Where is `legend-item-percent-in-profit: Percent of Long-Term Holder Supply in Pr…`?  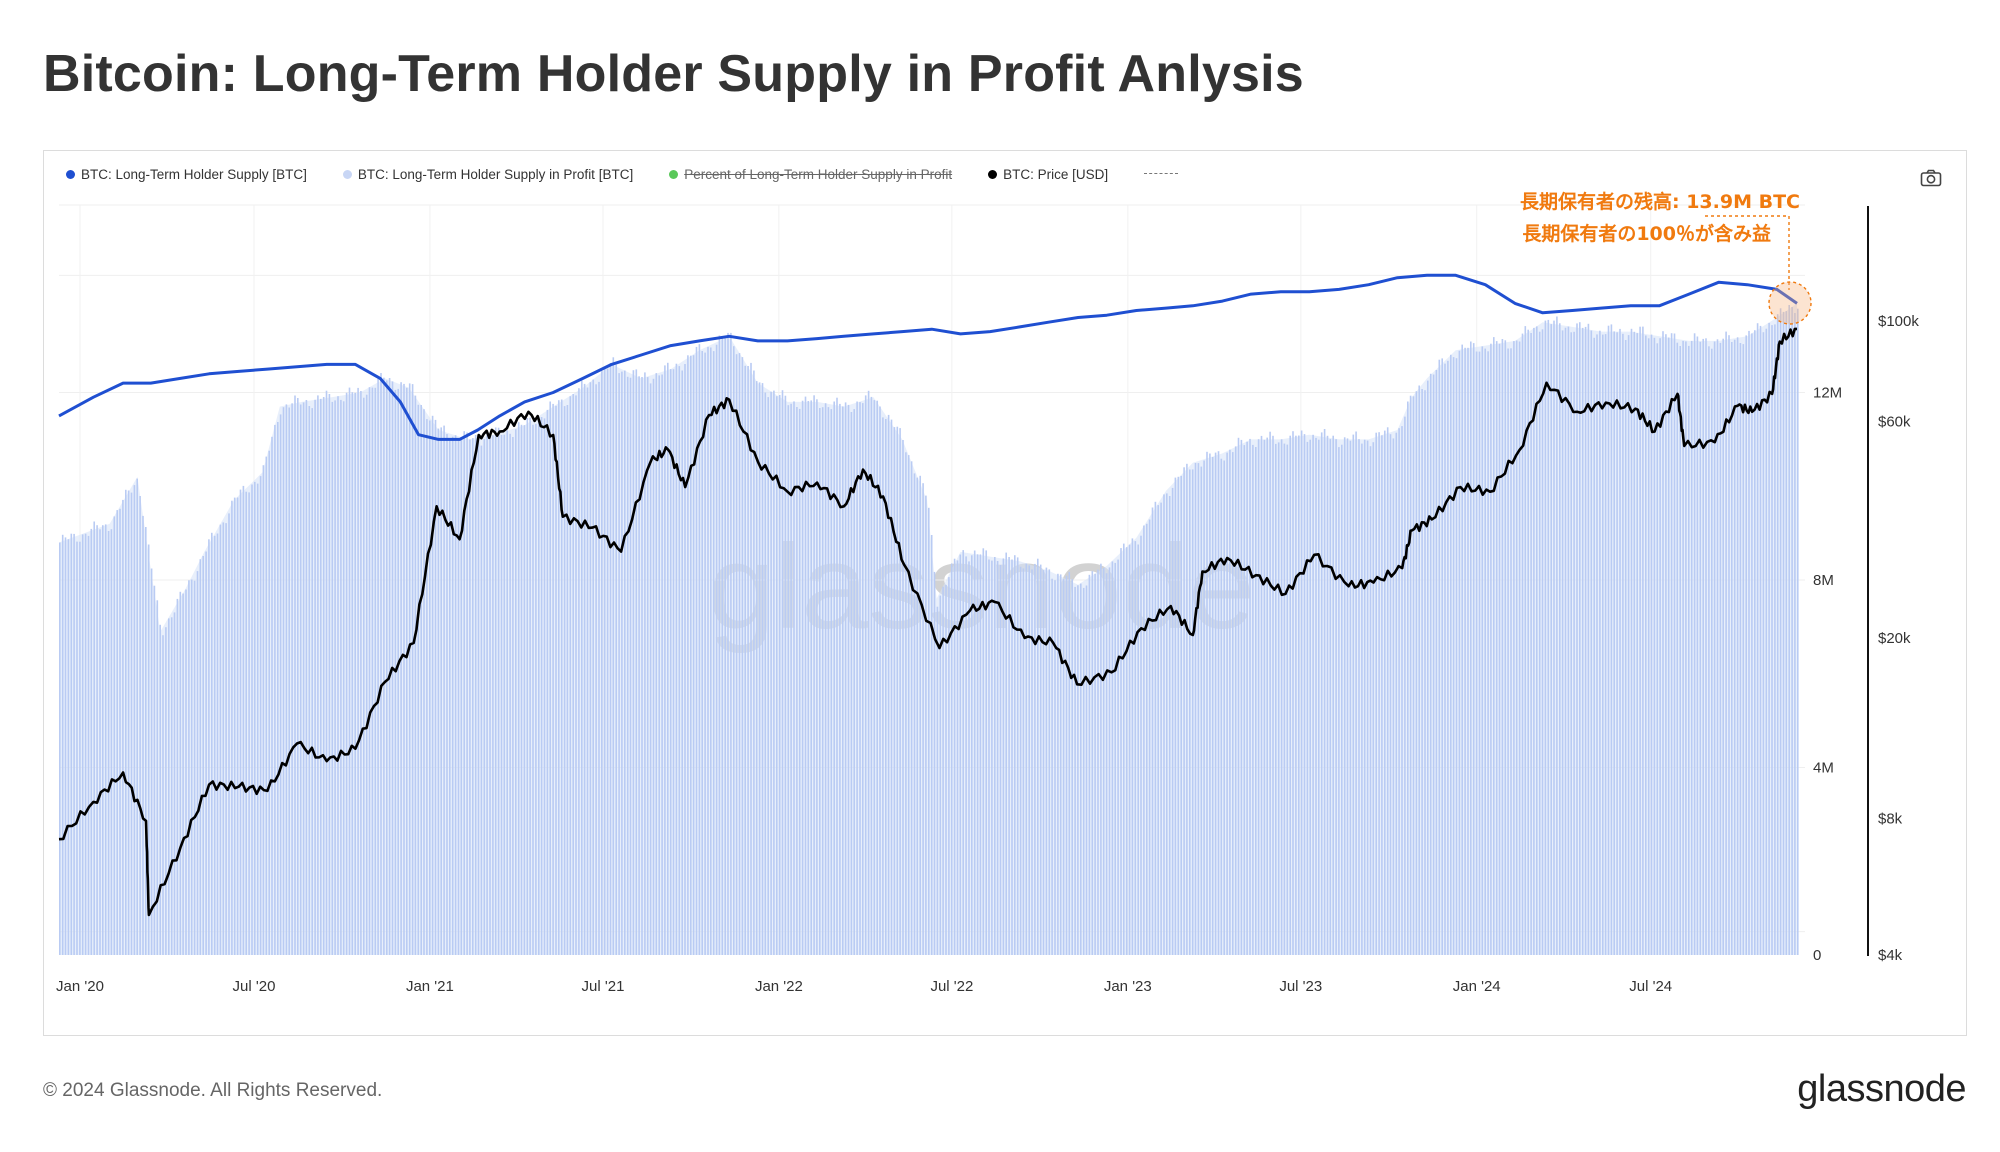 legend-item-percent-in-profit: Percent of Long-Term Holder Supply in Pr… is located at coordinates (810, 174).